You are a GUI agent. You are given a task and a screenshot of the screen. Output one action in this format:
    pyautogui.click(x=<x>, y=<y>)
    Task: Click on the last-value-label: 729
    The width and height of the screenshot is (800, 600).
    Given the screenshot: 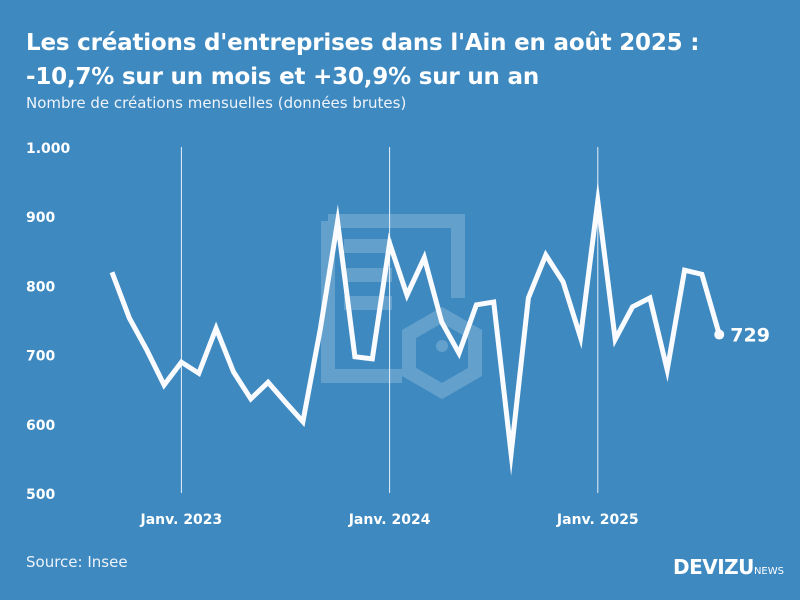 What is the action you would take?
    pyautogui.click(x=750, y=336)
    